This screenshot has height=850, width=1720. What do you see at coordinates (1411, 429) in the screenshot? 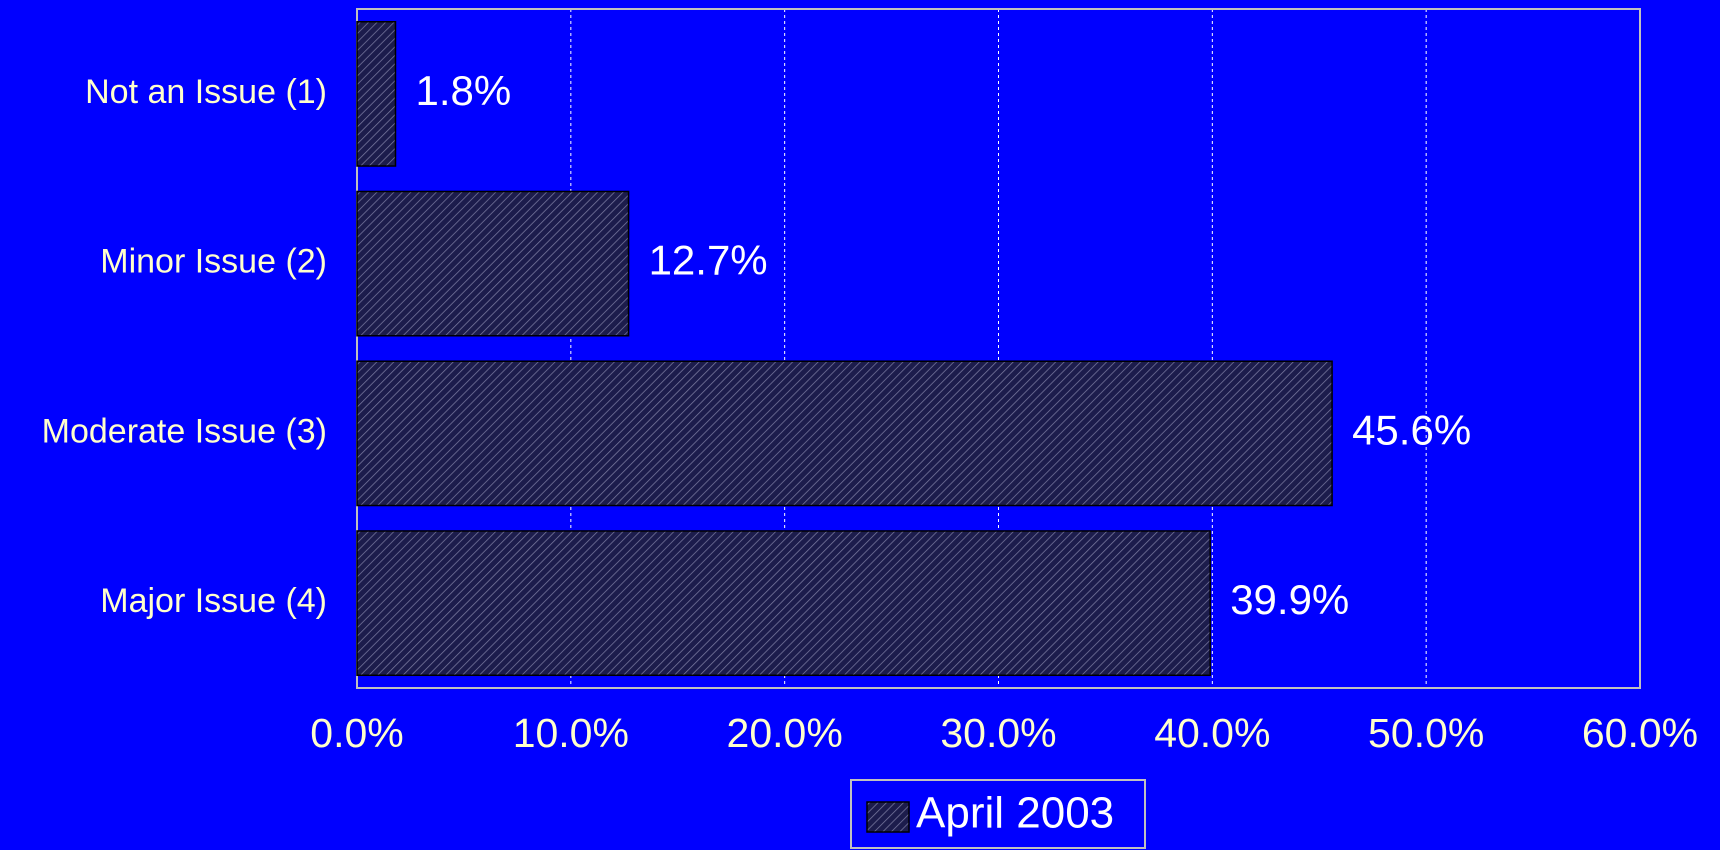
I see `data-label: 45.6%` at bounding box center [1411, 429].